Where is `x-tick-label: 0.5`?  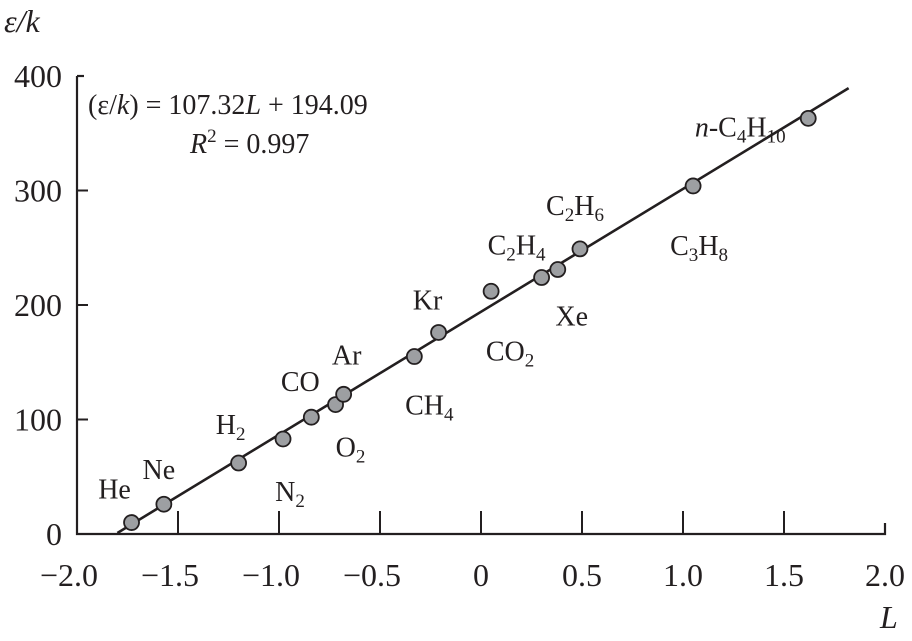
x-tick-label: 0.5 is located at coordinates (582, 575).